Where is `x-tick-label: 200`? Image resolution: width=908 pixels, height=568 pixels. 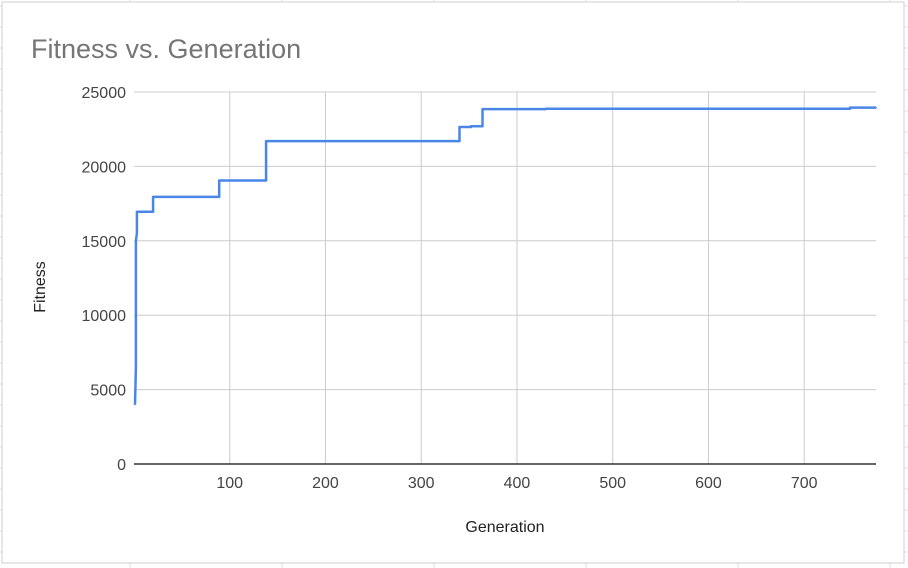
x-tick-label: 200 is located at coordinates (325, 483).